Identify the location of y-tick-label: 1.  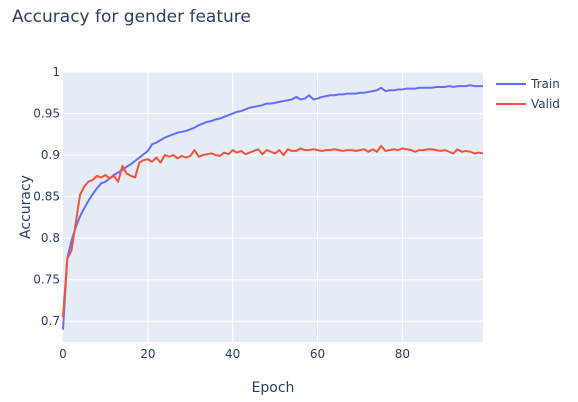
(56, 72).